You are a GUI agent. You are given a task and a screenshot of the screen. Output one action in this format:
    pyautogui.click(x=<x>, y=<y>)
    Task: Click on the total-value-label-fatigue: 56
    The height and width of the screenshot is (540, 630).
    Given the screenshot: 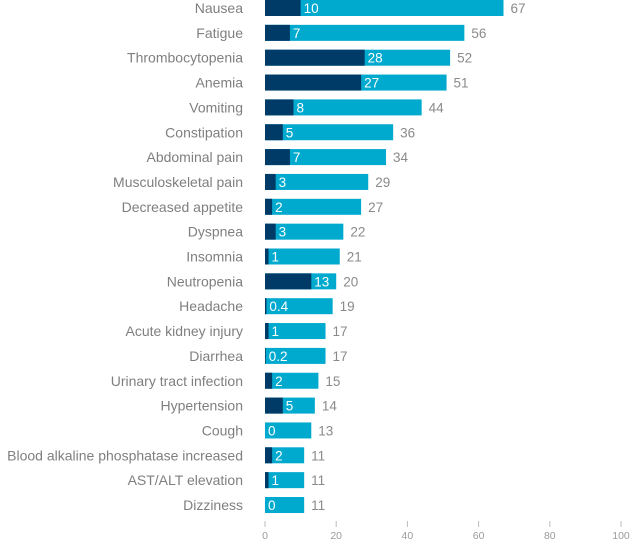 What is the action you would take?
    pyautogui.click(x=478, y=33)
    